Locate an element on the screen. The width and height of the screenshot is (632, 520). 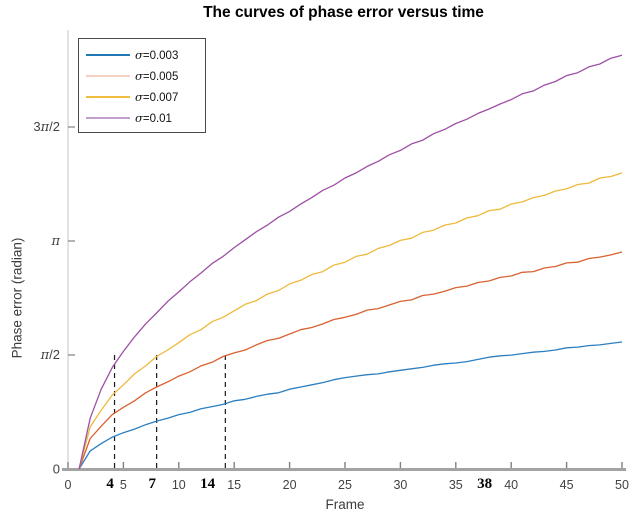
legend-item: σ=0.003 is located at coordinates (142, 54).